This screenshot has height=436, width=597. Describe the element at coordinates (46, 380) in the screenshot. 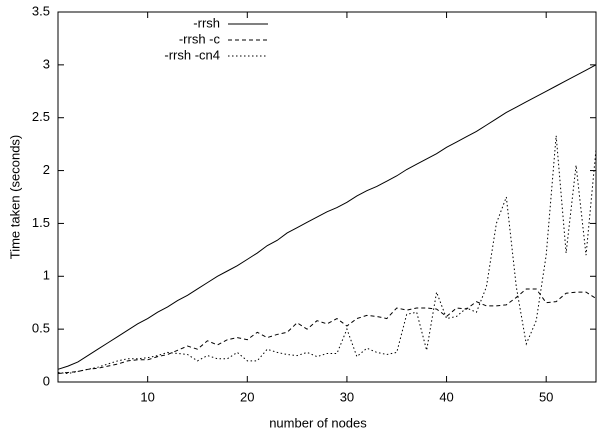

I see `y-tick-label: 0` at that location.